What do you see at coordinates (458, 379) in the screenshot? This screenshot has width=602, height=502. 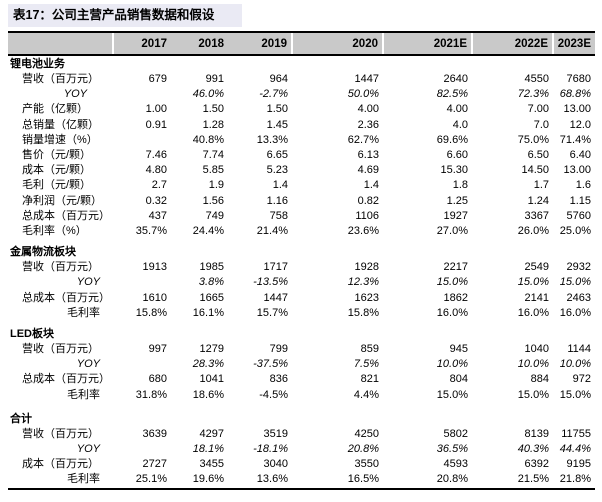 I see `value-cell: 804` at bounding box center [458, 379].